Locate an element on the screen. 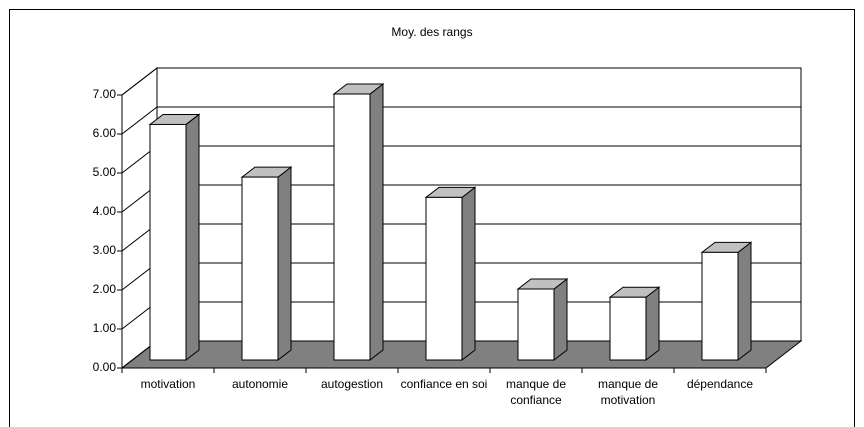 The image size is (864, 427). chart-title: Moy. des rangs is located at coordinates (431, 32).